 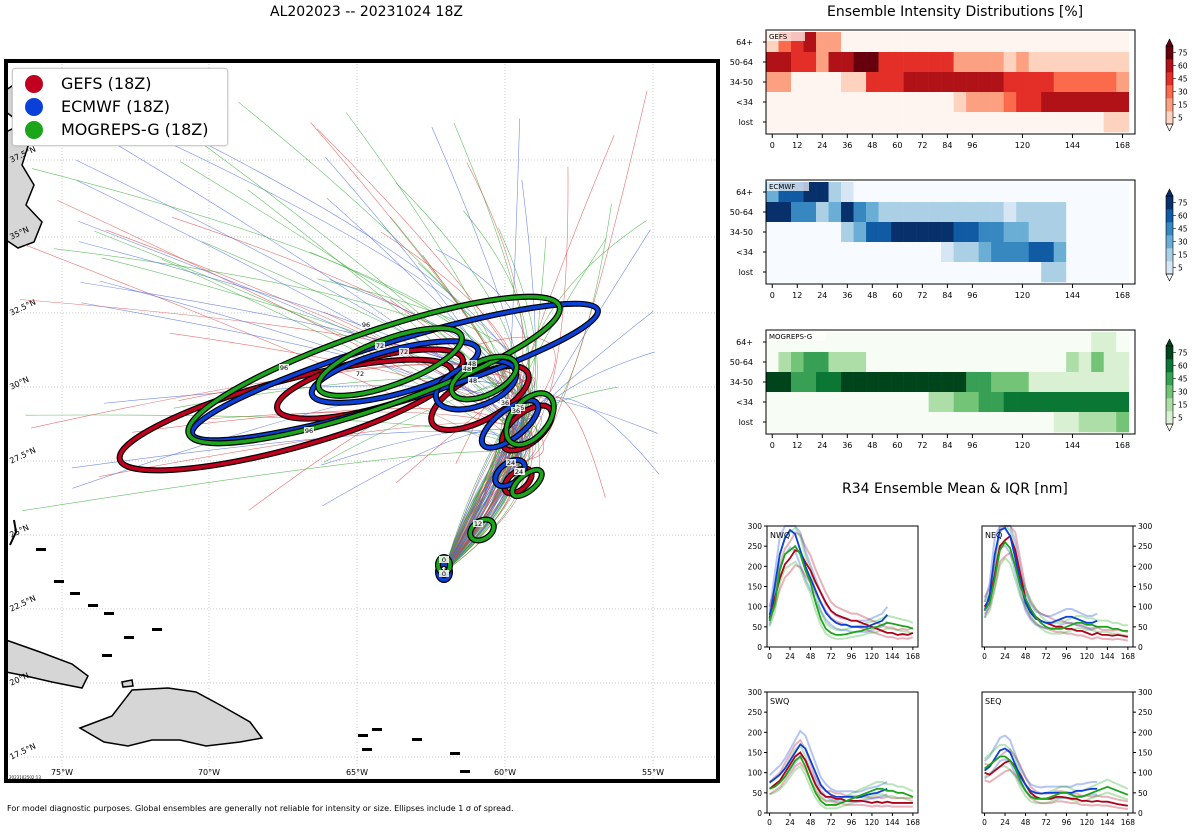 What do you see at coordinates (1183, 366) in the screenshot?
I see `colorbar-tick-label: 60` at bounding box center [1183, 366].